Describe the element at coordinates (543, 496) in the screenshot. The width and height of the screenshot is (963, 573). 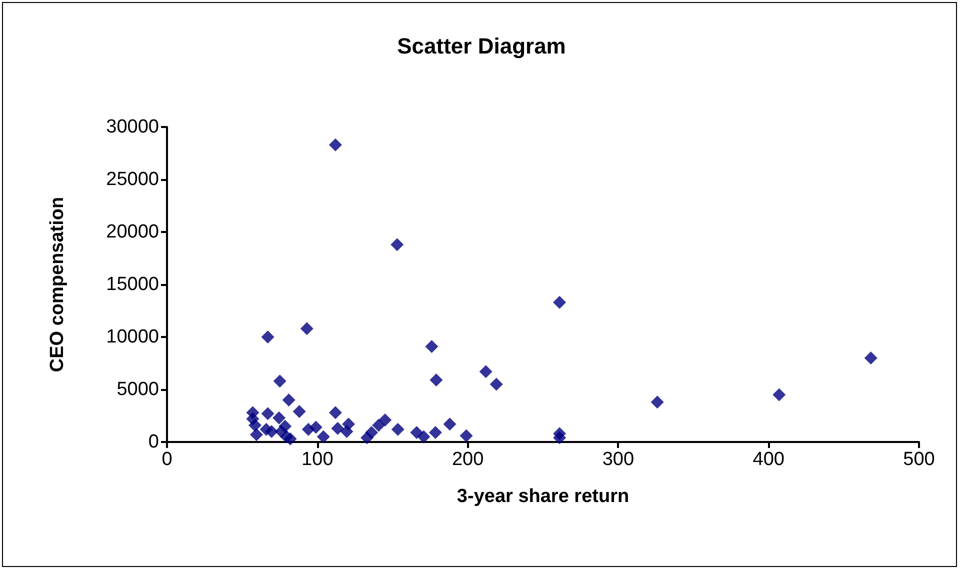
I see `x-axis-title: 3-year share return` at that location.